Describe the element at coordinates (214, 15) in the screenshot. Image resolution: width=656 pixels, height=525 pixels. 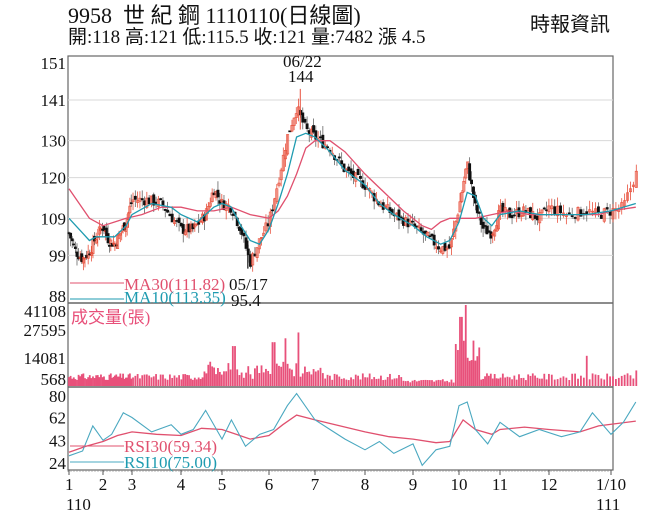
I see `chart-title: 9958 世 紀 鋼 1110110(日線圖)` at that location.